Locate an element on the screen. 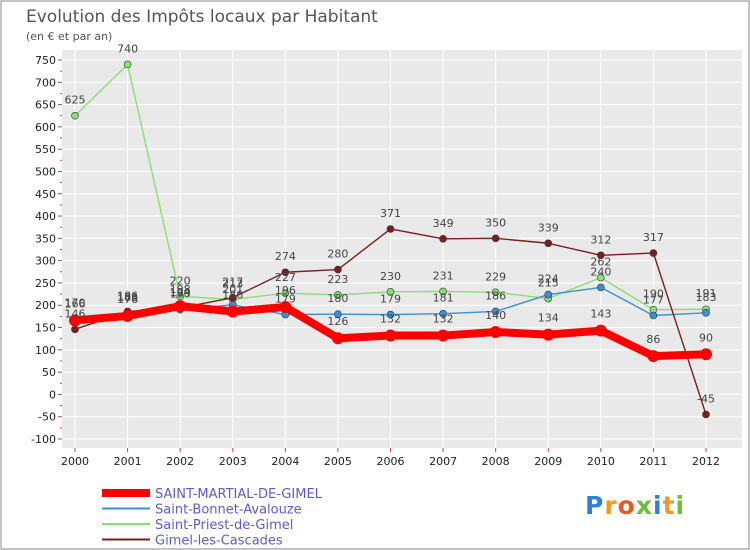 This screenshot has height=550, width=750. legend-entry: Saint-Bonnet-Avalouze is located at coordinates (228, 510).